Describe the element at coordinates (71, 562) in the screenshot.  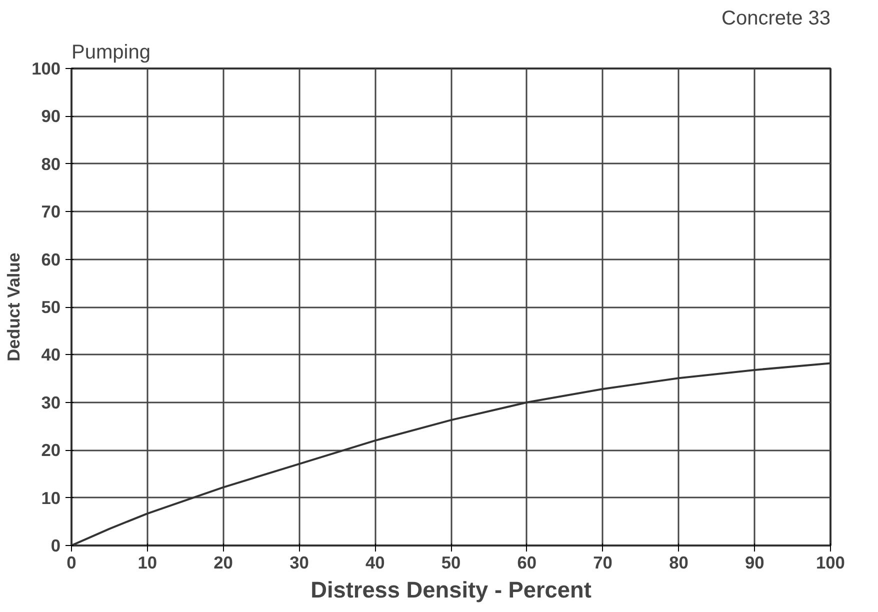
I see `x-tick-label: 0` at that location.